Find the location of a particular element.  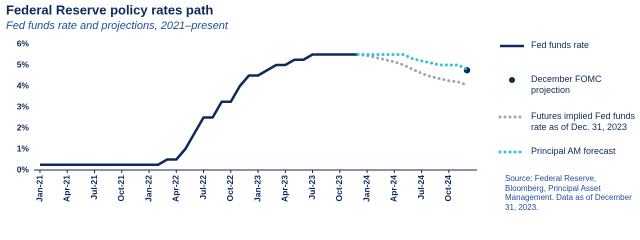

y-tick-label: 1% is located at coordinates (23, 148).